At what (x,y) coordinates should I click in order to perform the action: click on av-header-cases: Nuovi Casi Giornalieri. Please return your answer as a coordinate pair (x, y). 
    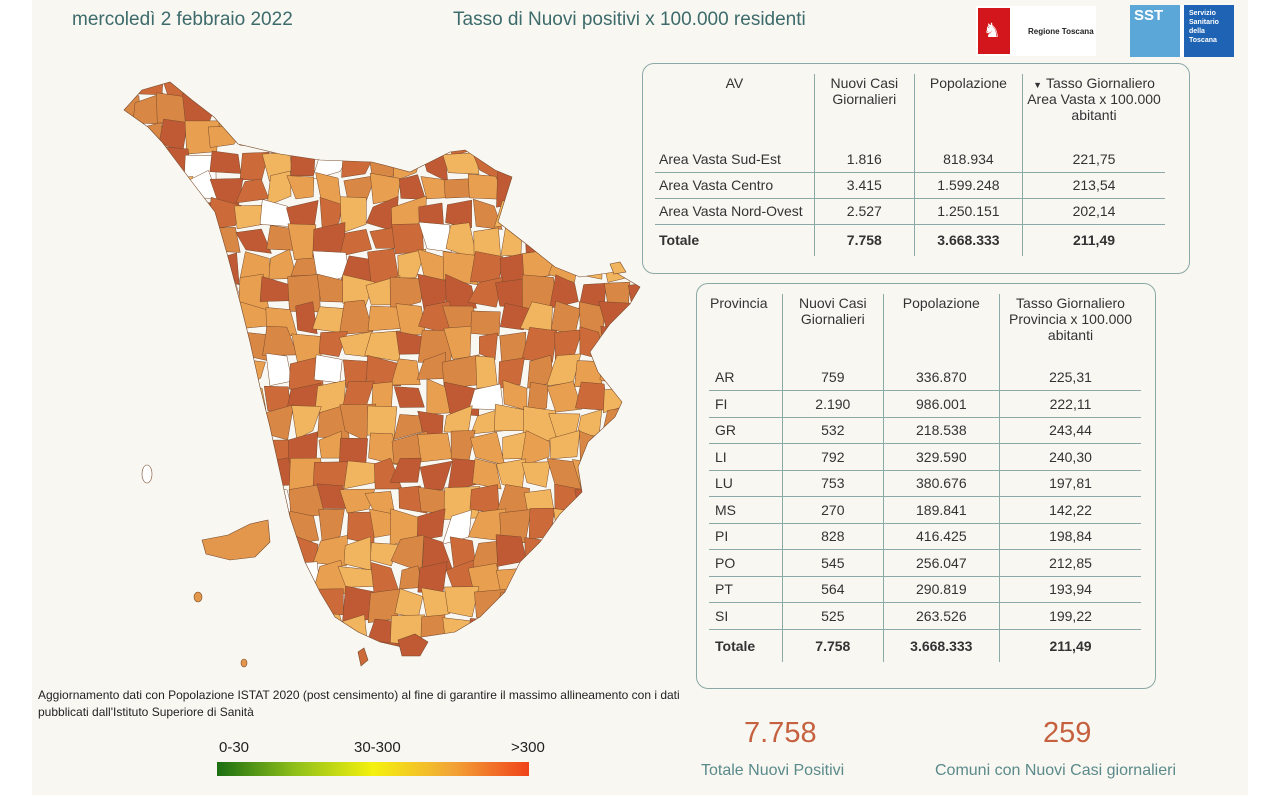
    Looking at the image, I should click on (864, 110).